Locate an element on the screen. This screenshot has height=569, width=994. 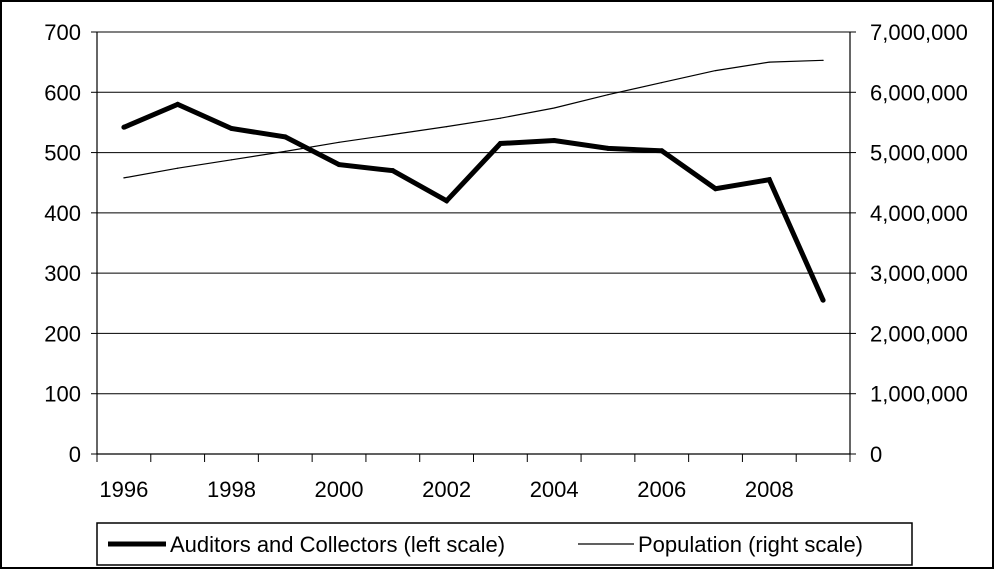
right-tick-label: 7,000,000 is located at coordinates (919, 32).